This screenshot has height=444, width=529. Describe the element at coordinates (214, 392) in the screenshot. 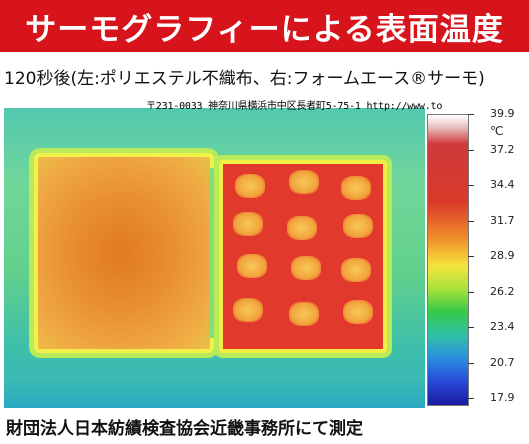

I see `thermo-bottom-band` at that location.